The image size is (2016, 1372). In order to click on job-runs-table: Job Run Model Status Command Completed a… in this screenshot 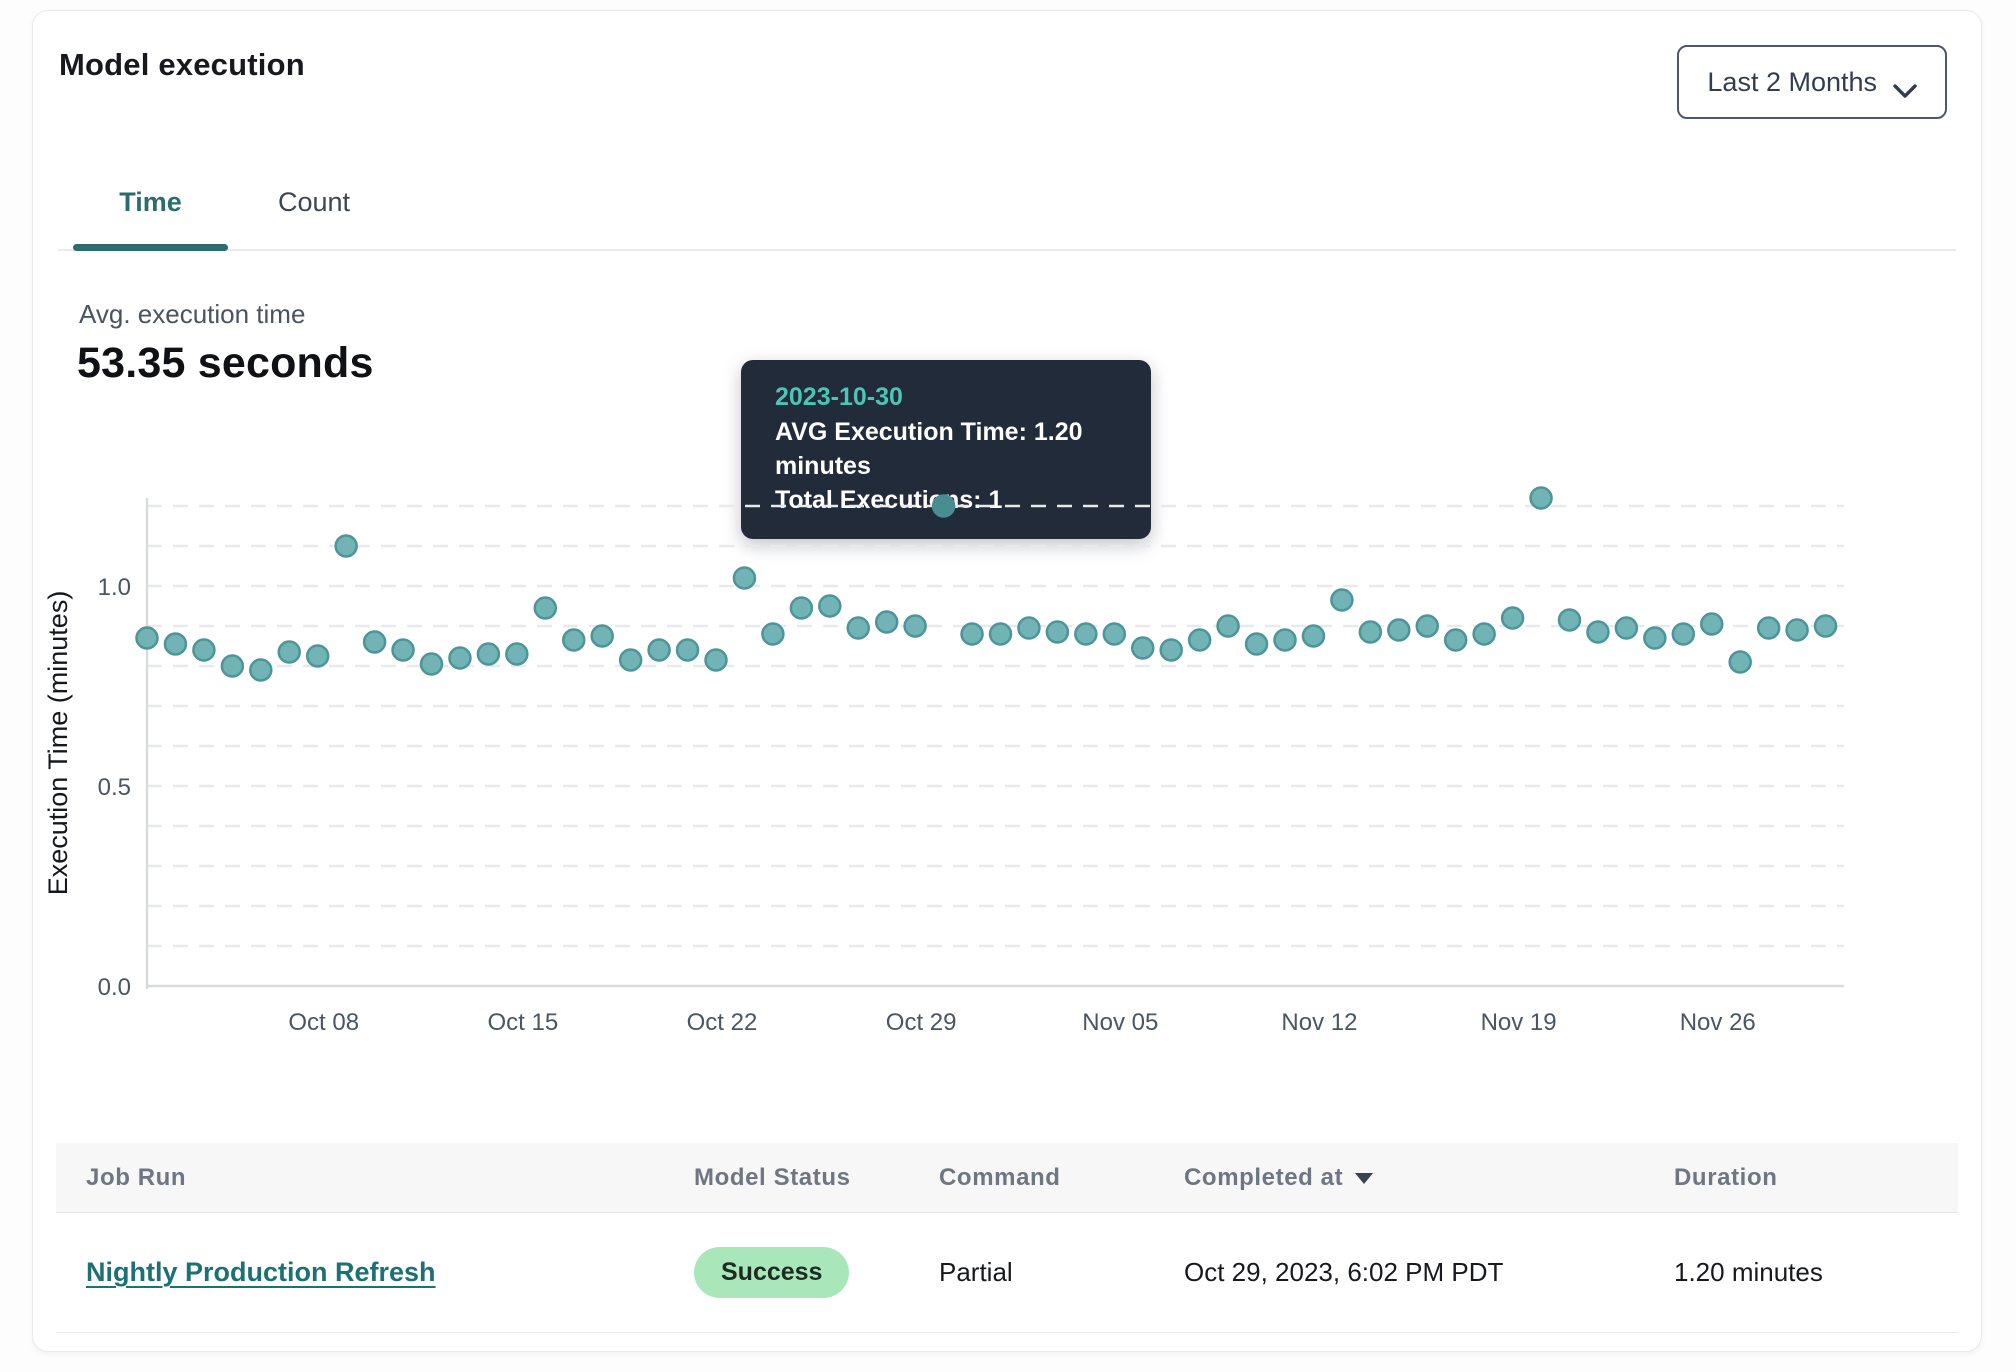, I will do `click(1007, 1238)`.